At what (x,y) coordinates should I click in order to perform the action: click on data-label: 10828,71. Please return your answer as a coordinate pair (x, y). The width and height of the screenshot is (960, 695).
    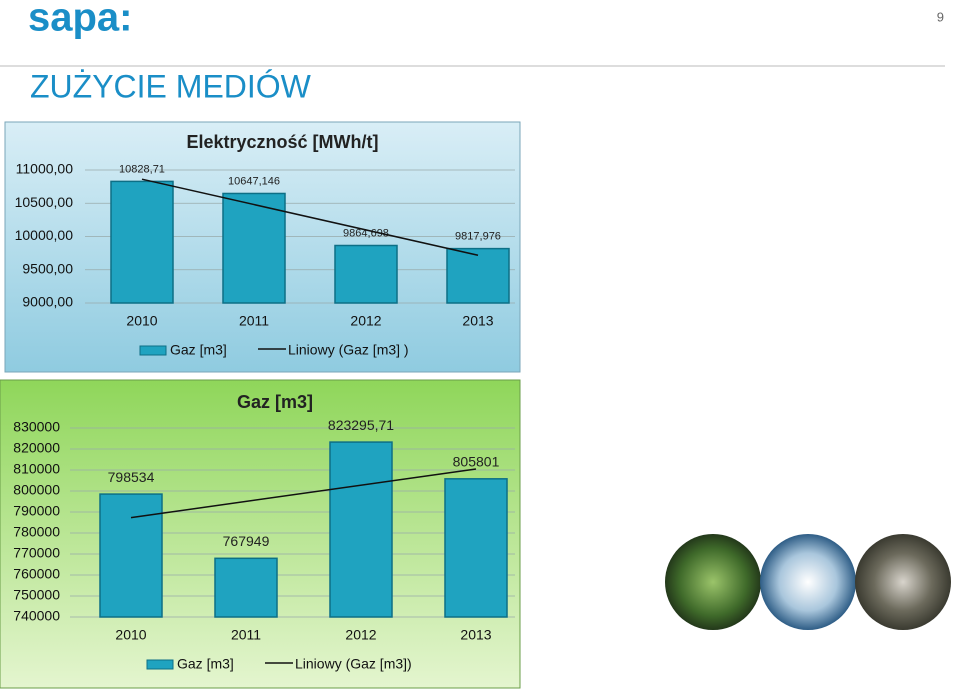
    Looking at the image, I should click on (142, 169).